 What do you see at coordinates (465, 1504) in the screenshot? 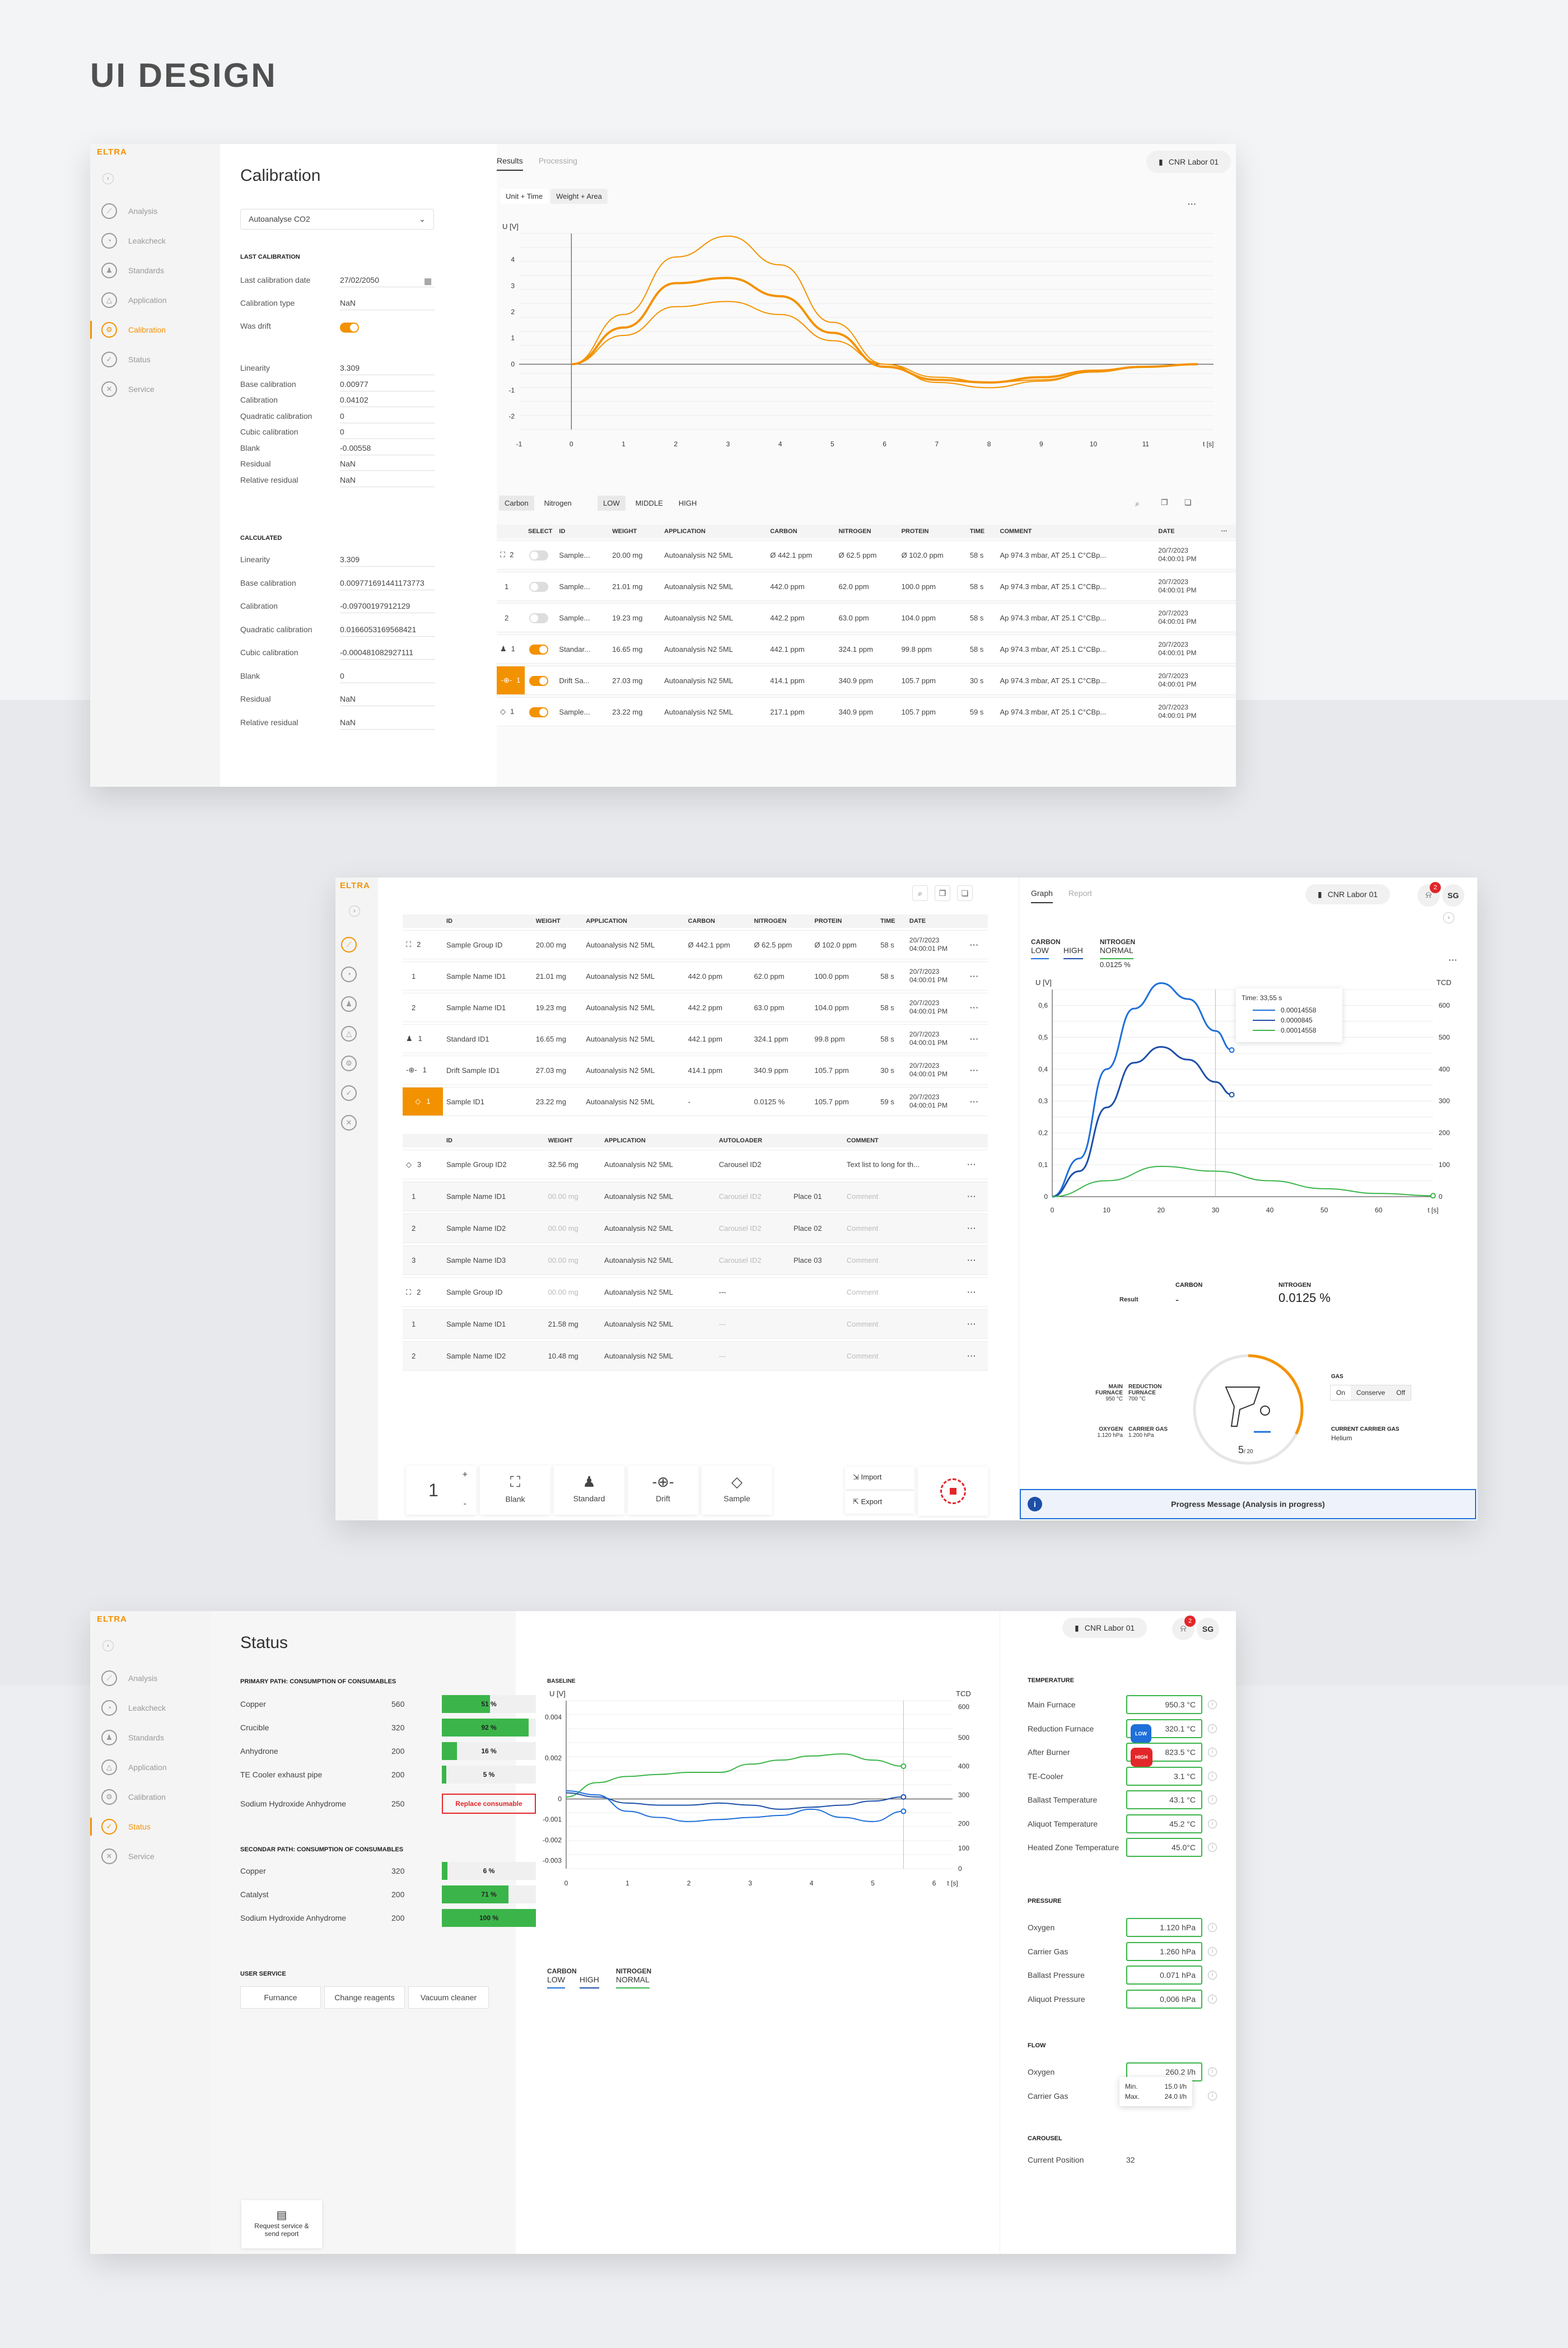
I see `decrement-icon: -` at bounding box center [465, 1504].